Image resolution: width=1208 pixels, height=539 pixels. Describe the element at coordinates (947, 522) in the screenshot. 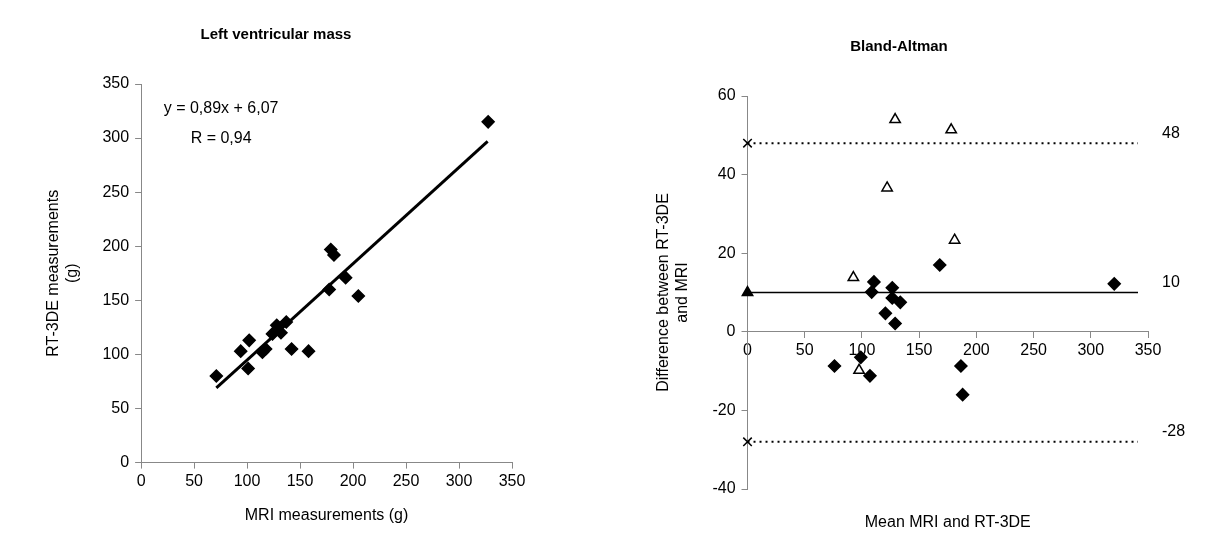

I see `x-axis-title: Mean MRI and RT-3DE` at that location.